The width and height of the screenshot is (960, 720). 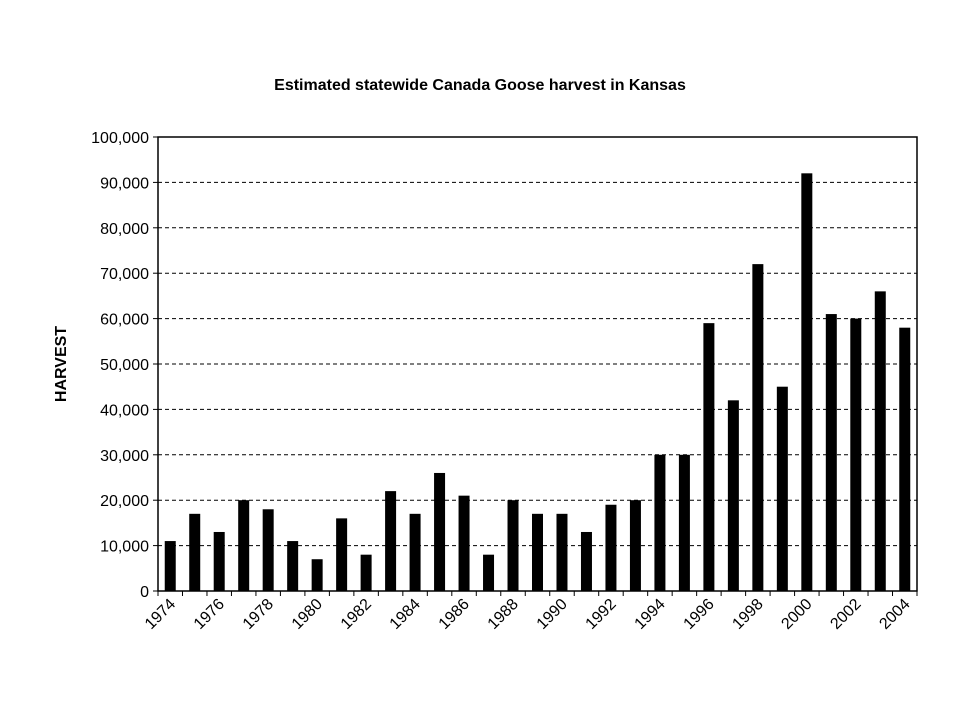 What do you see at coordinates (124, 183) in the screenshot?
I see `y-tick-label: 90,000` at bounding box center [124, 183].